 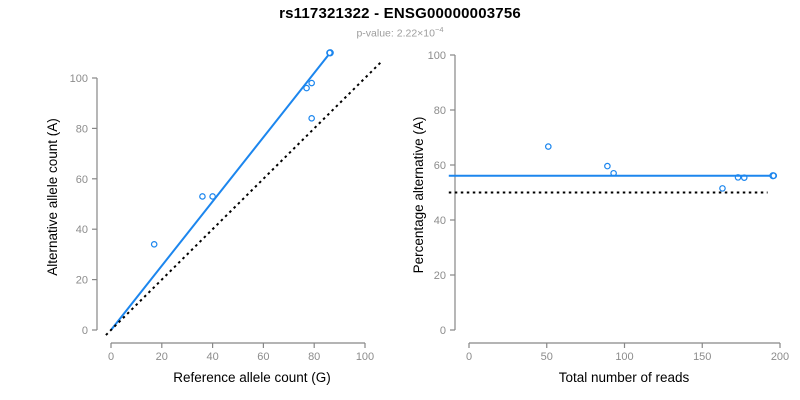 What do you see at coordinates (702, 357) in the screenshot?
I see `x-tick-label: 150` at bounding box center [702, 357].